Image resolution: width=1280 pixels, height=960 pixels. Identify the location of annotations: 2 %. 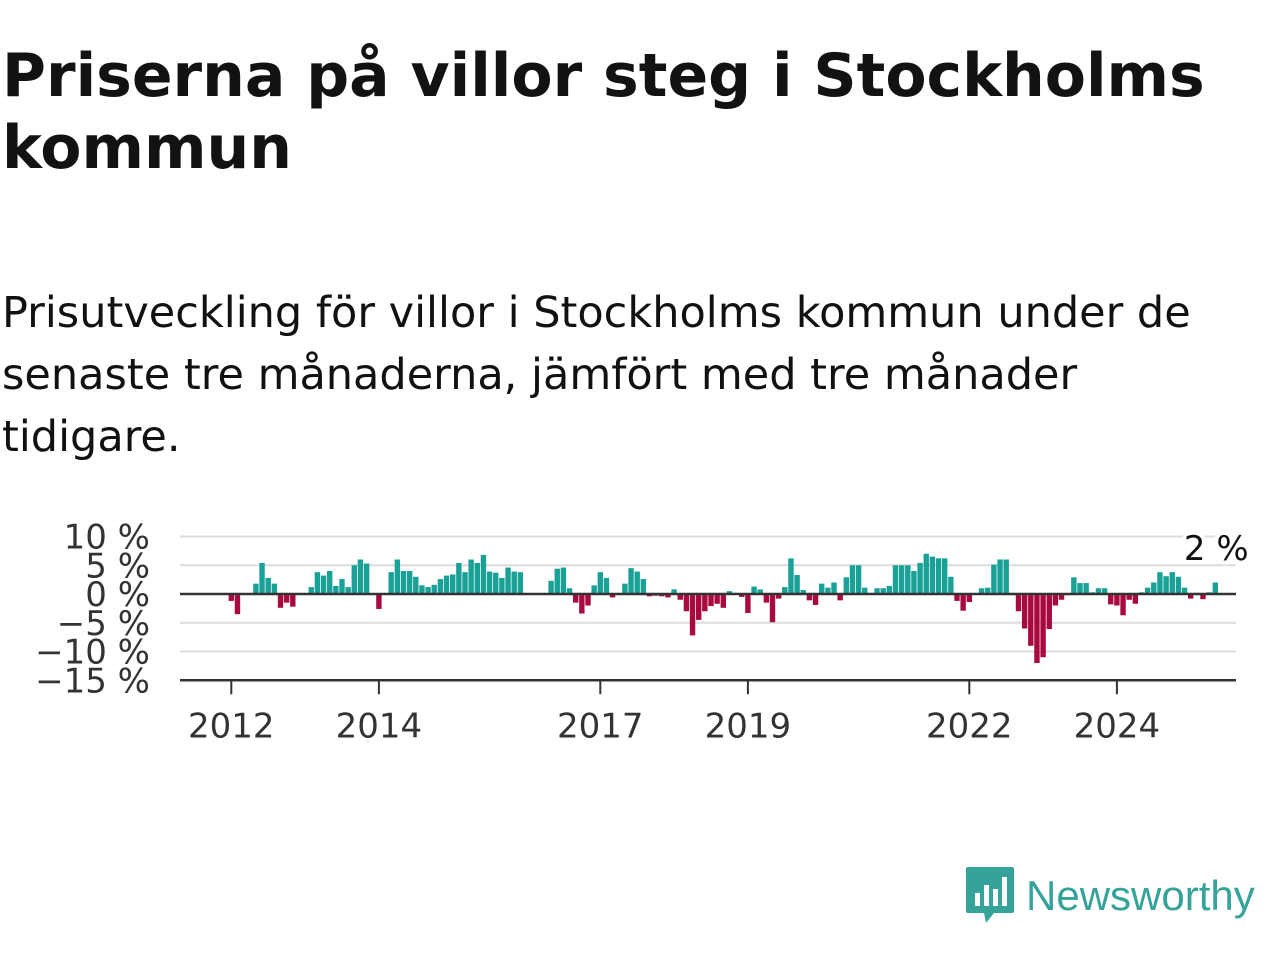
(1216, 549).